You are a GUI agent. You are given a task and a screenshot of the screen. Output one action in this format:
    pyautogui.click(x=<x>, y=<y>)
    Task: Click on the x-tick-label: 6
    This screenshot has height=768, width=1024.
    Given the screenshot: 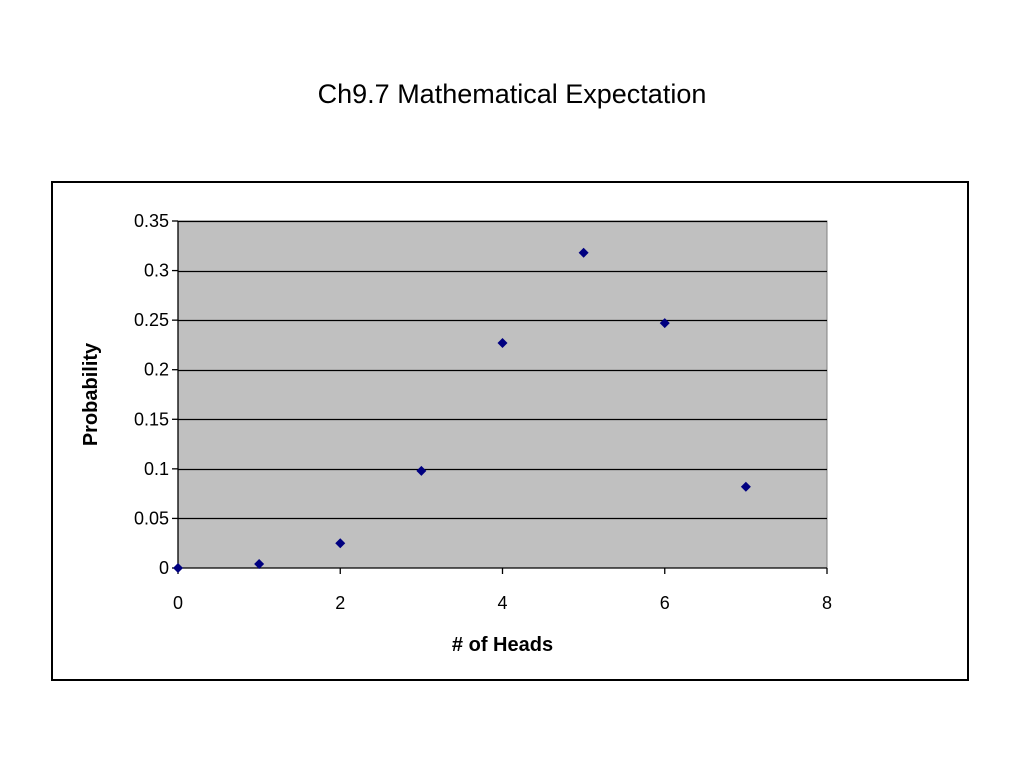 What is the action you would take?
    pyautogui.click(x=665, y=603)
    